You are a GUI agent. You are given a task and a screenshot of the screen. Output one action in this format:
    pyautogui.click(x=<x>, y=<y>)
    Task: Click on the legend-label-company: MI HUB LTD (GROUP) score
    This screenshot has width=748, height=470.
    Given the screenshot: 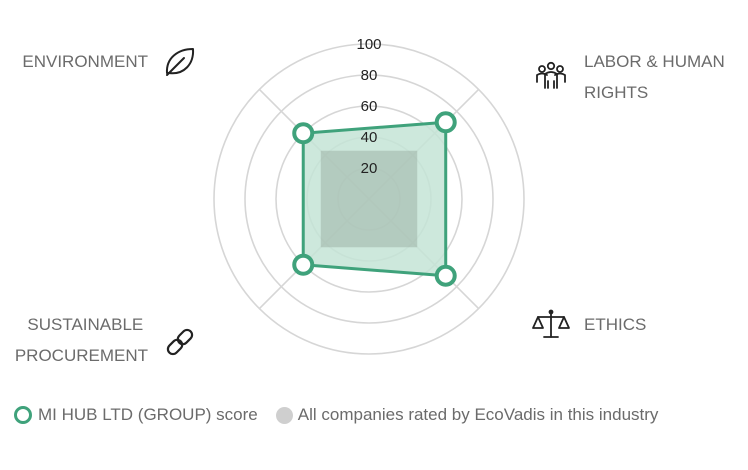 What is the action you would take?
    pyautogui.click(x=148, y=414)
    